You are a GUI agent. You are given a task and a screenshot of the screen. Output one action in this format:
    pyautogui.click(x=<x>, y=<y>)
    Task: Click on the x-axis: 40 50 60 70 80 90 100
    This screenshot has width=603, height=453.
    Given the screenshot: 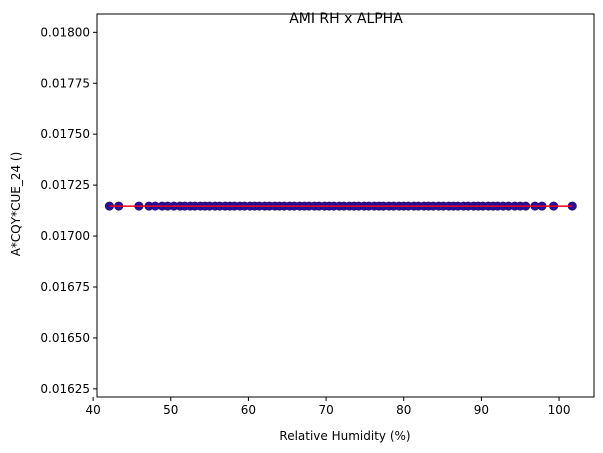 What is the action you would take?
    pyautogui.click(x=328, y=407)
    